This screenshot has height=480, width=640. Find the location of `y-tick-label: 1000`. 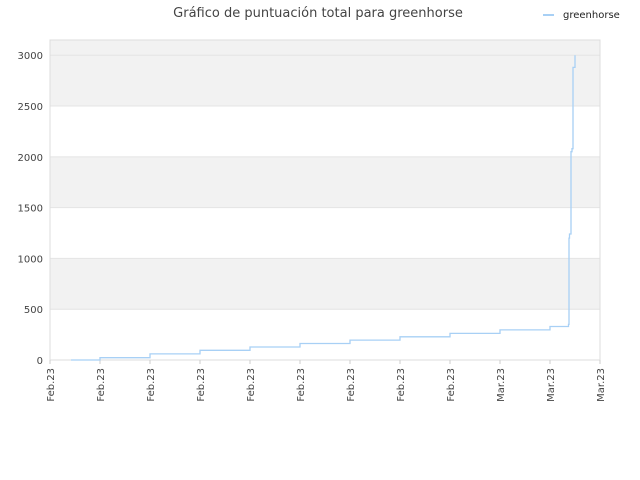

y-tick-label: 1000 is located at coordinates (30, 259).